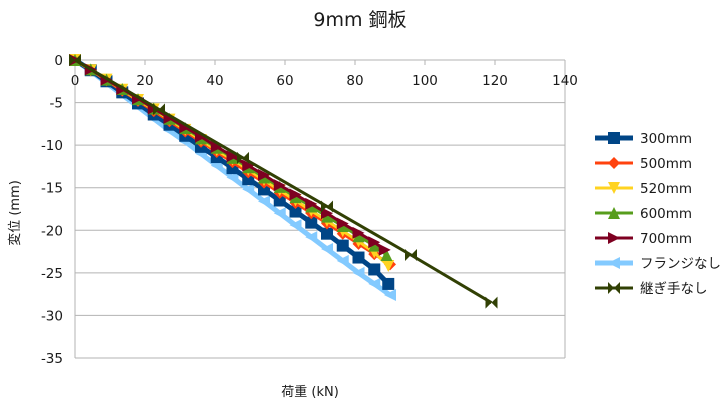 This screenshot has height=402, width=725. What do you see at coordinates (52, 189) in the screenshot?
I see `y-tick-label: -15` at bounding box center [52, 189].